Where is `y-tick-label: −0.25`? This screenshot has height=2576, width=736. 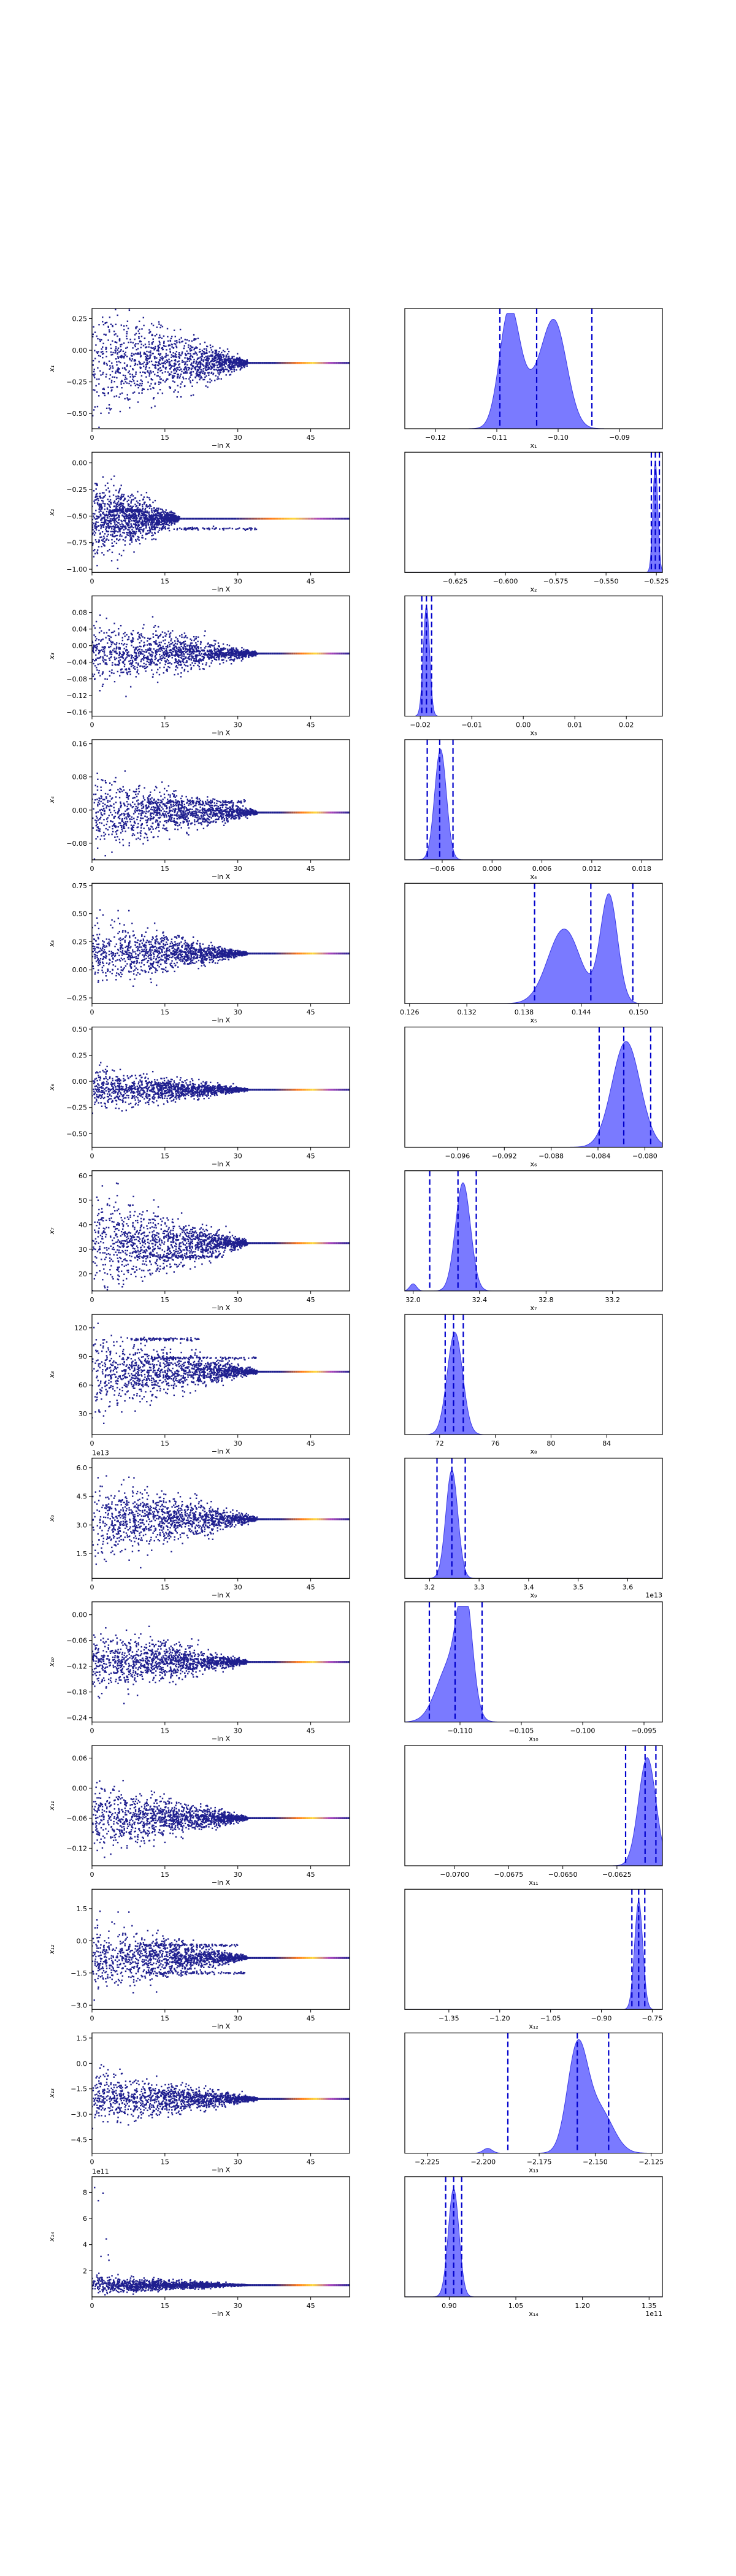 y-tick-label: −0.25 is located at coordinates (76, 490).